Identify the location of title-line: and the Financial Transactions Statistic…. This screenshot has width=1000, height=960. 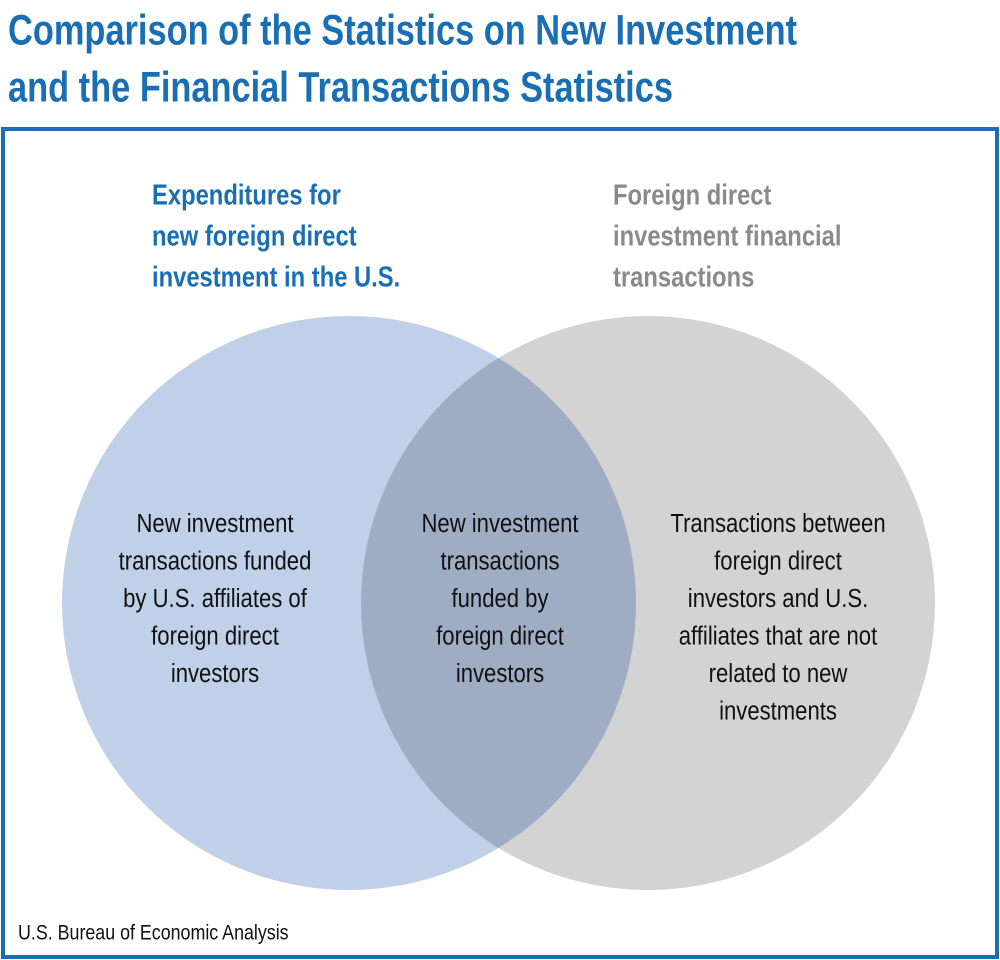
(340, 87).